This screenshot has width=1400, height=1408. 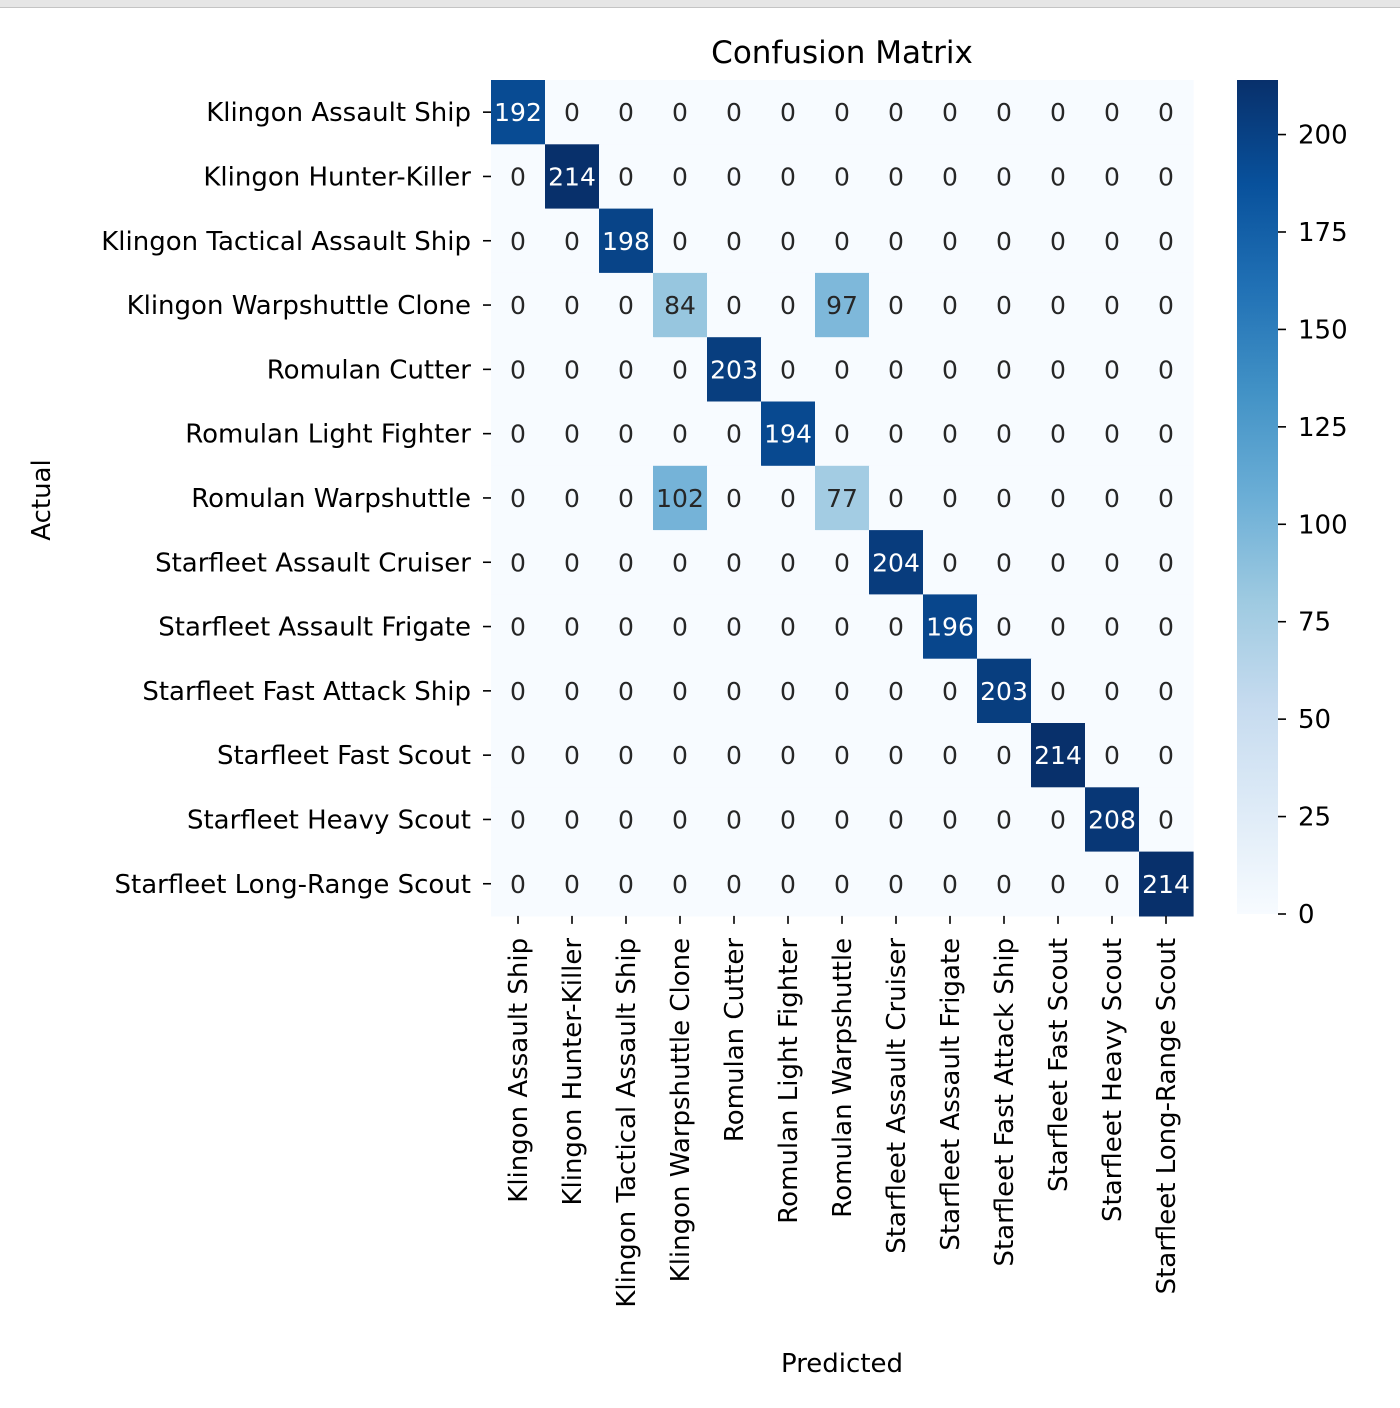 What do you see at coordinates (1323, 525) in the screenshot?
I see `colorbar-tick-label: 100` at bounding box center [1323, 525].